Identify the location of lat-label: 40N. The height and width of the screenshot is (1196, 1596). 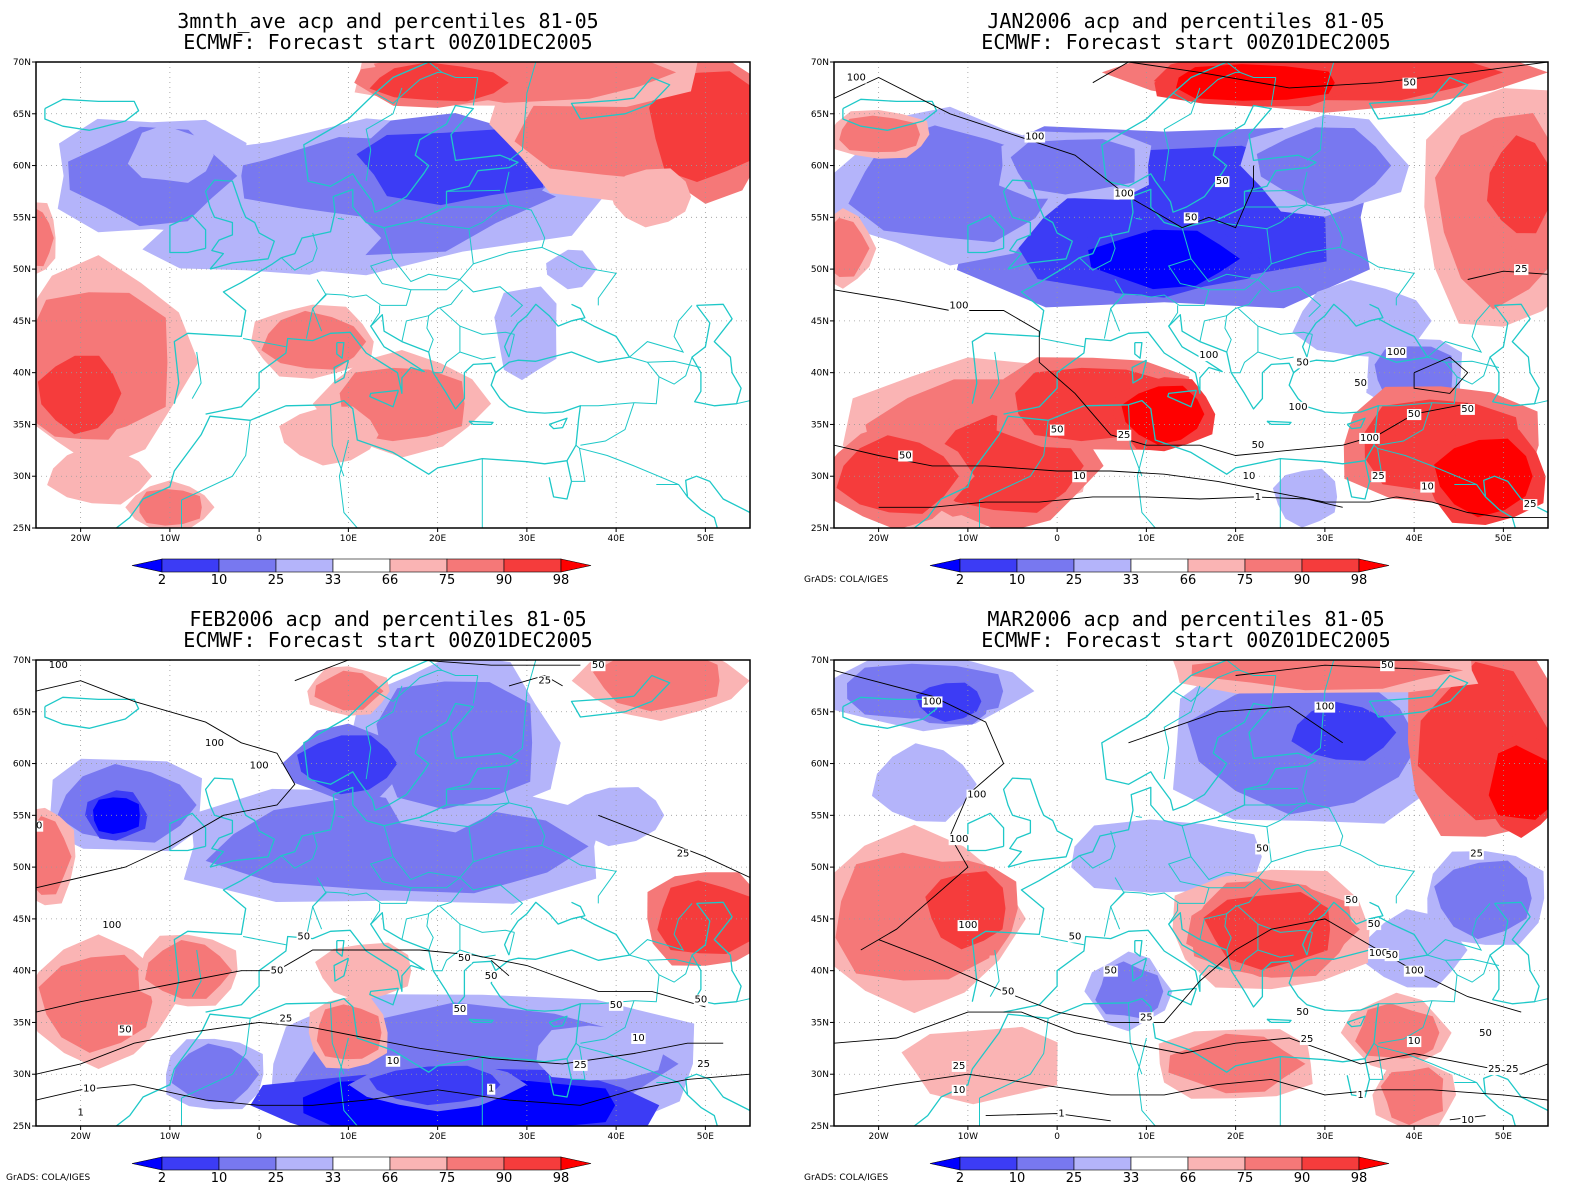
(820, 374).